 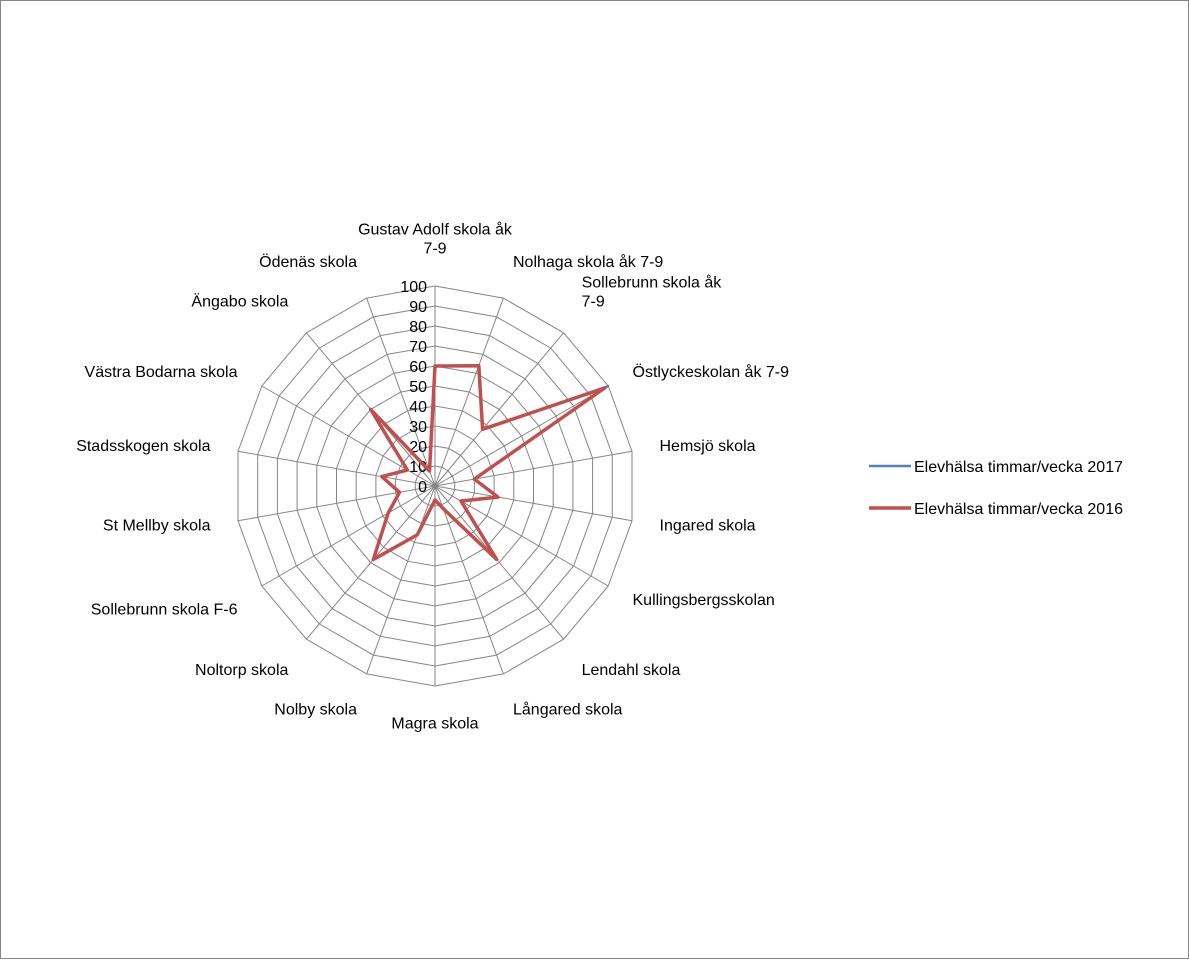 I want to click on tick-label: 0, so click(x=422, y=487).